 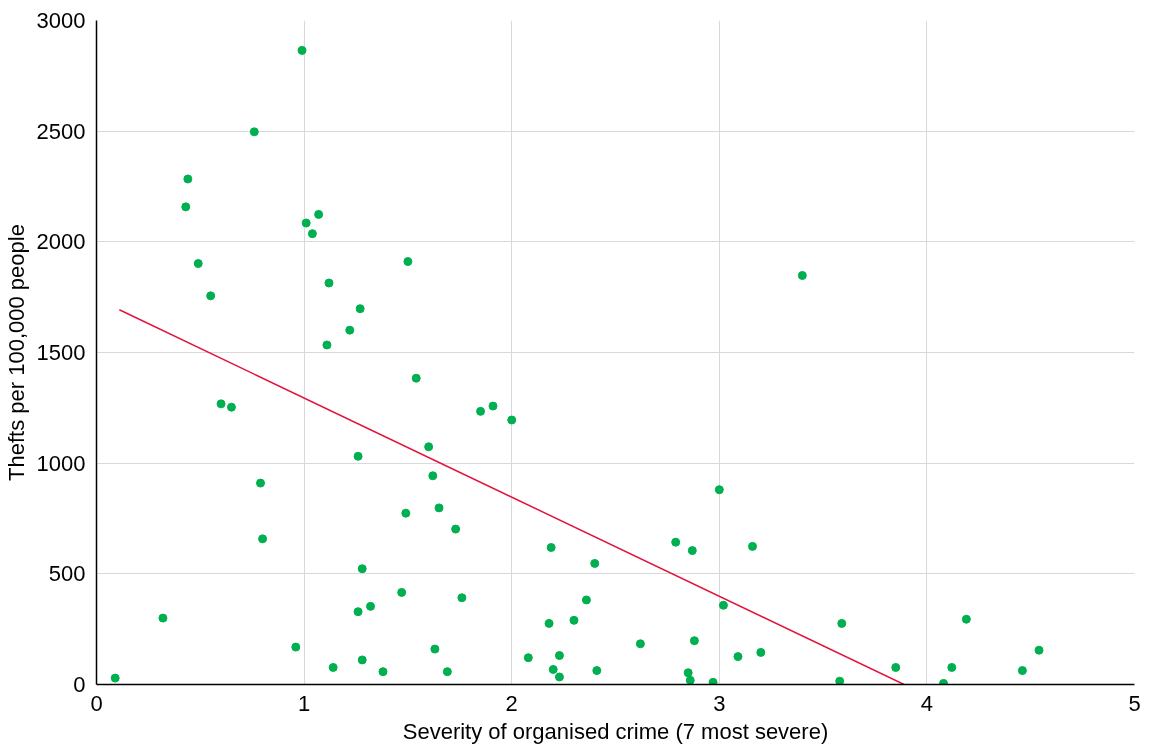 What do you see at coordinates (96, 703) in the screenshot?
I see `x-tick-label: 0` at bounding box center [96, 703].